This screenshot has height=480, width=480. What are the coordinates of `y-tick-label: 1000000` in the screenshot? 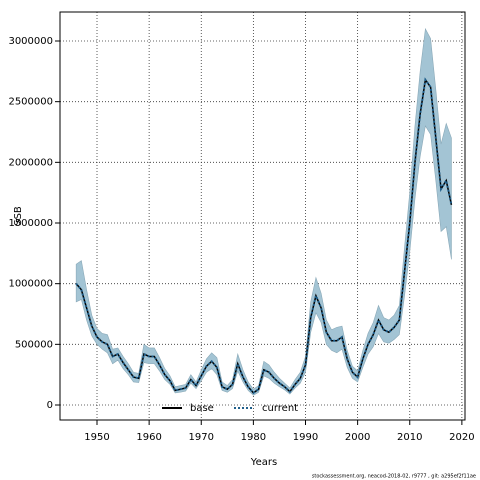 It's located at (30, 284).